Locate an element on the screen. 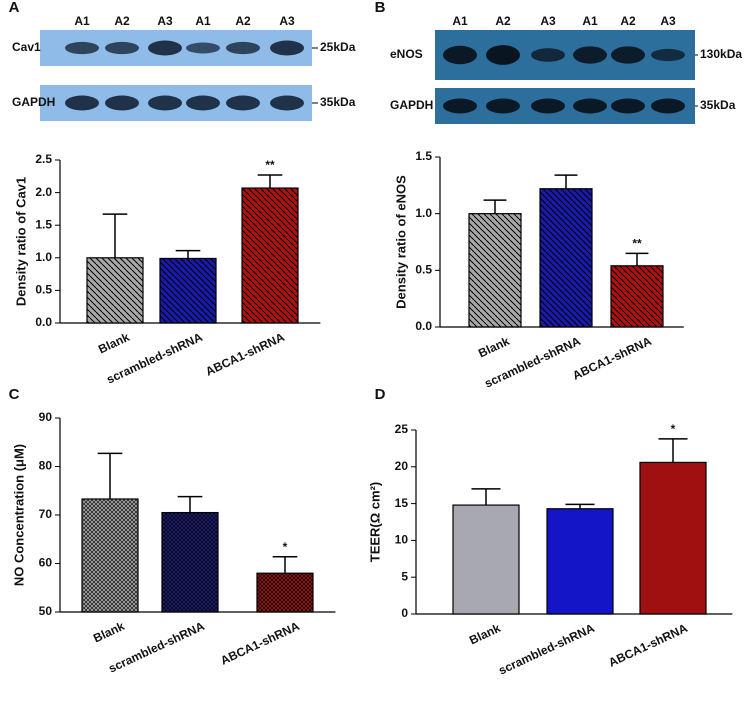 The width and height of the screenshot is (750, 705). y-tick-label: 0 is located at coordinates (404, 613).